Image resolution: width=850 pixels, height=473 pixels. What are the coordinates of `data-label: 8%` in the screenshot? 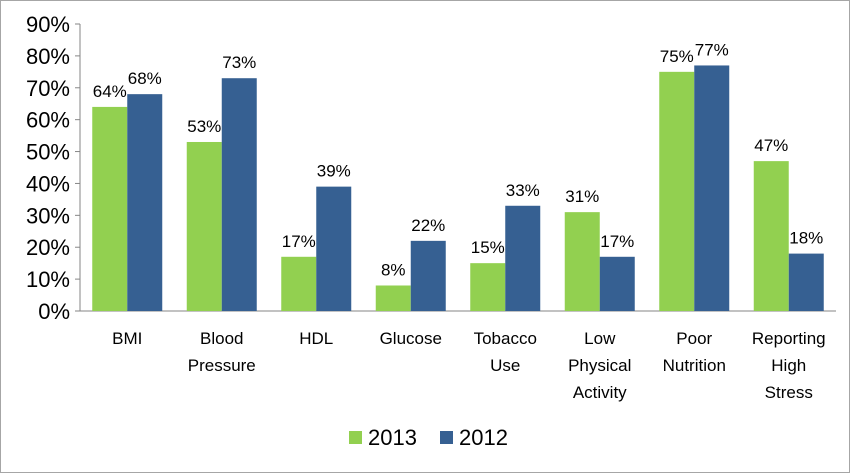 It's located at (393, 269).